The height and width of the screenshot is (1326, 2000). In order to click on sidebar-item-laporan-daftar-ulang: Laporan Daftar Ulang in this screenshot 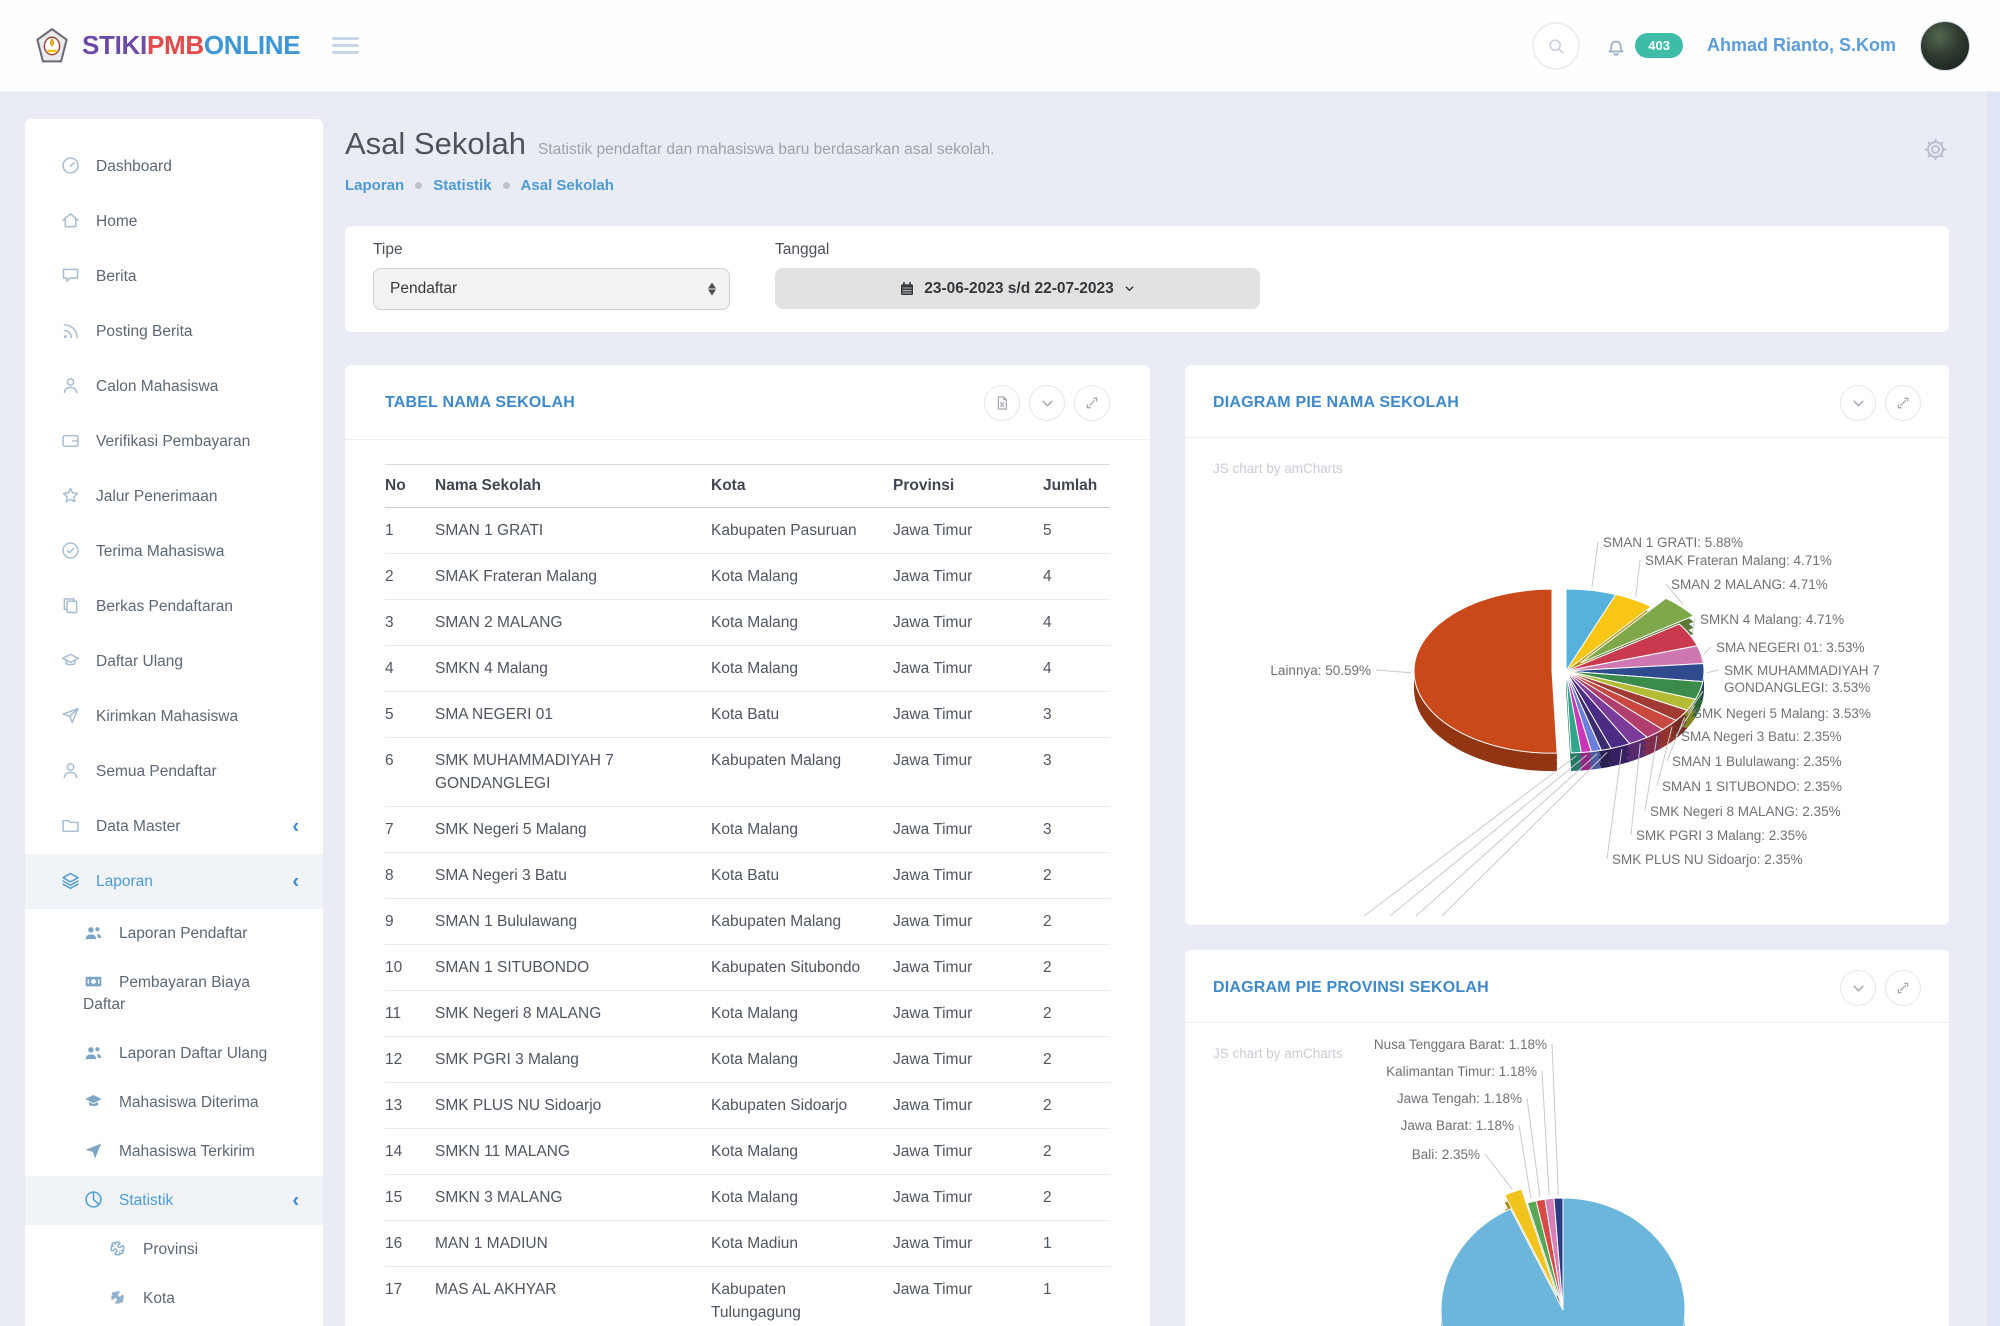, I will do `click(174, 1053)`.